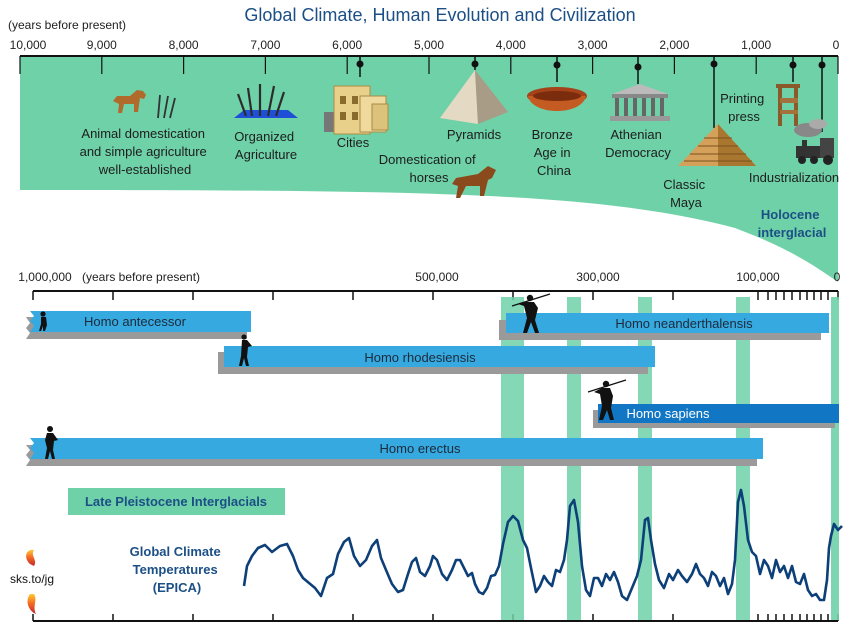  What do you see at coordinates (353, 142) in the screenshot?
I see `milestone-label-cities: Cities` at bounding box center [353, 142].